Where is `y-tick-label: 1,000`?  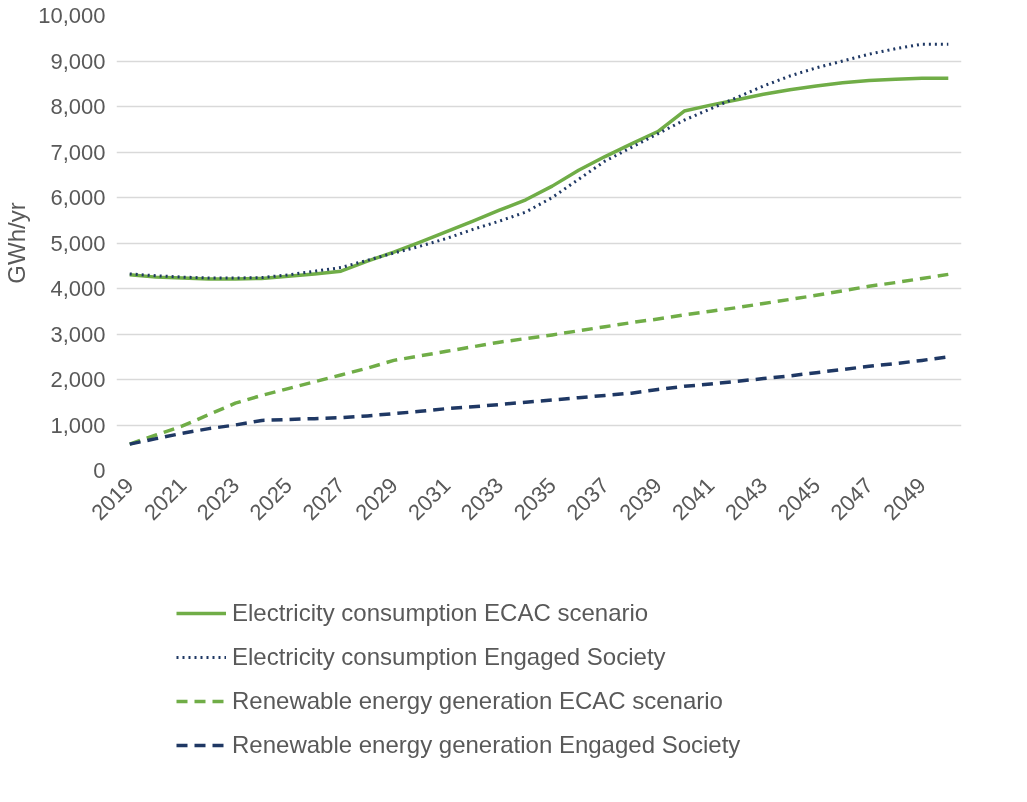
y-tick-label: 1,000 is located at coordinates (78, 425).